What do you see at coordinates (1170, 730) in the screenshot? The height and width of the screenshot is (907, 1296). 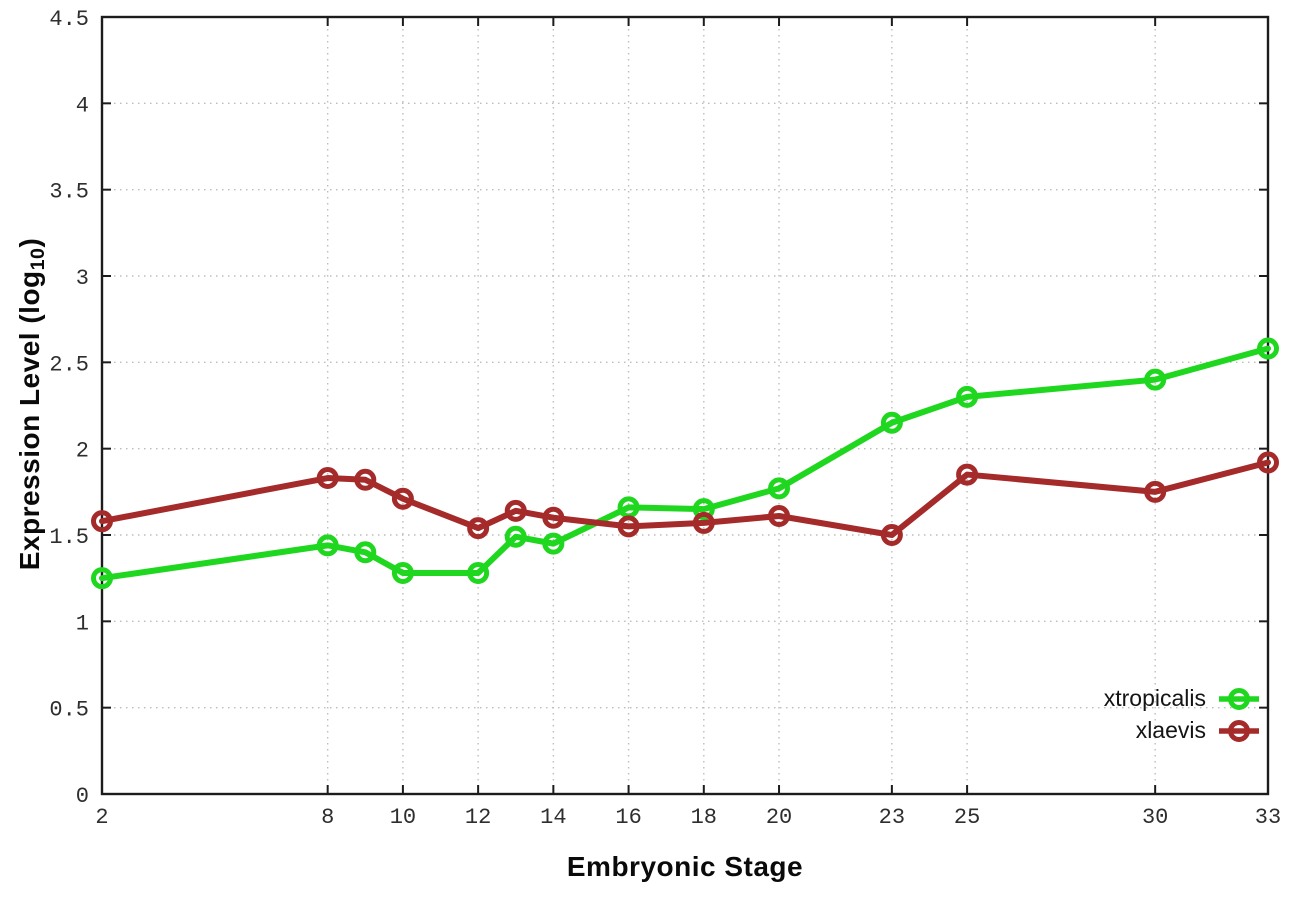 I see `legend-label: xlaevis` at bounding box center [1170, 730].